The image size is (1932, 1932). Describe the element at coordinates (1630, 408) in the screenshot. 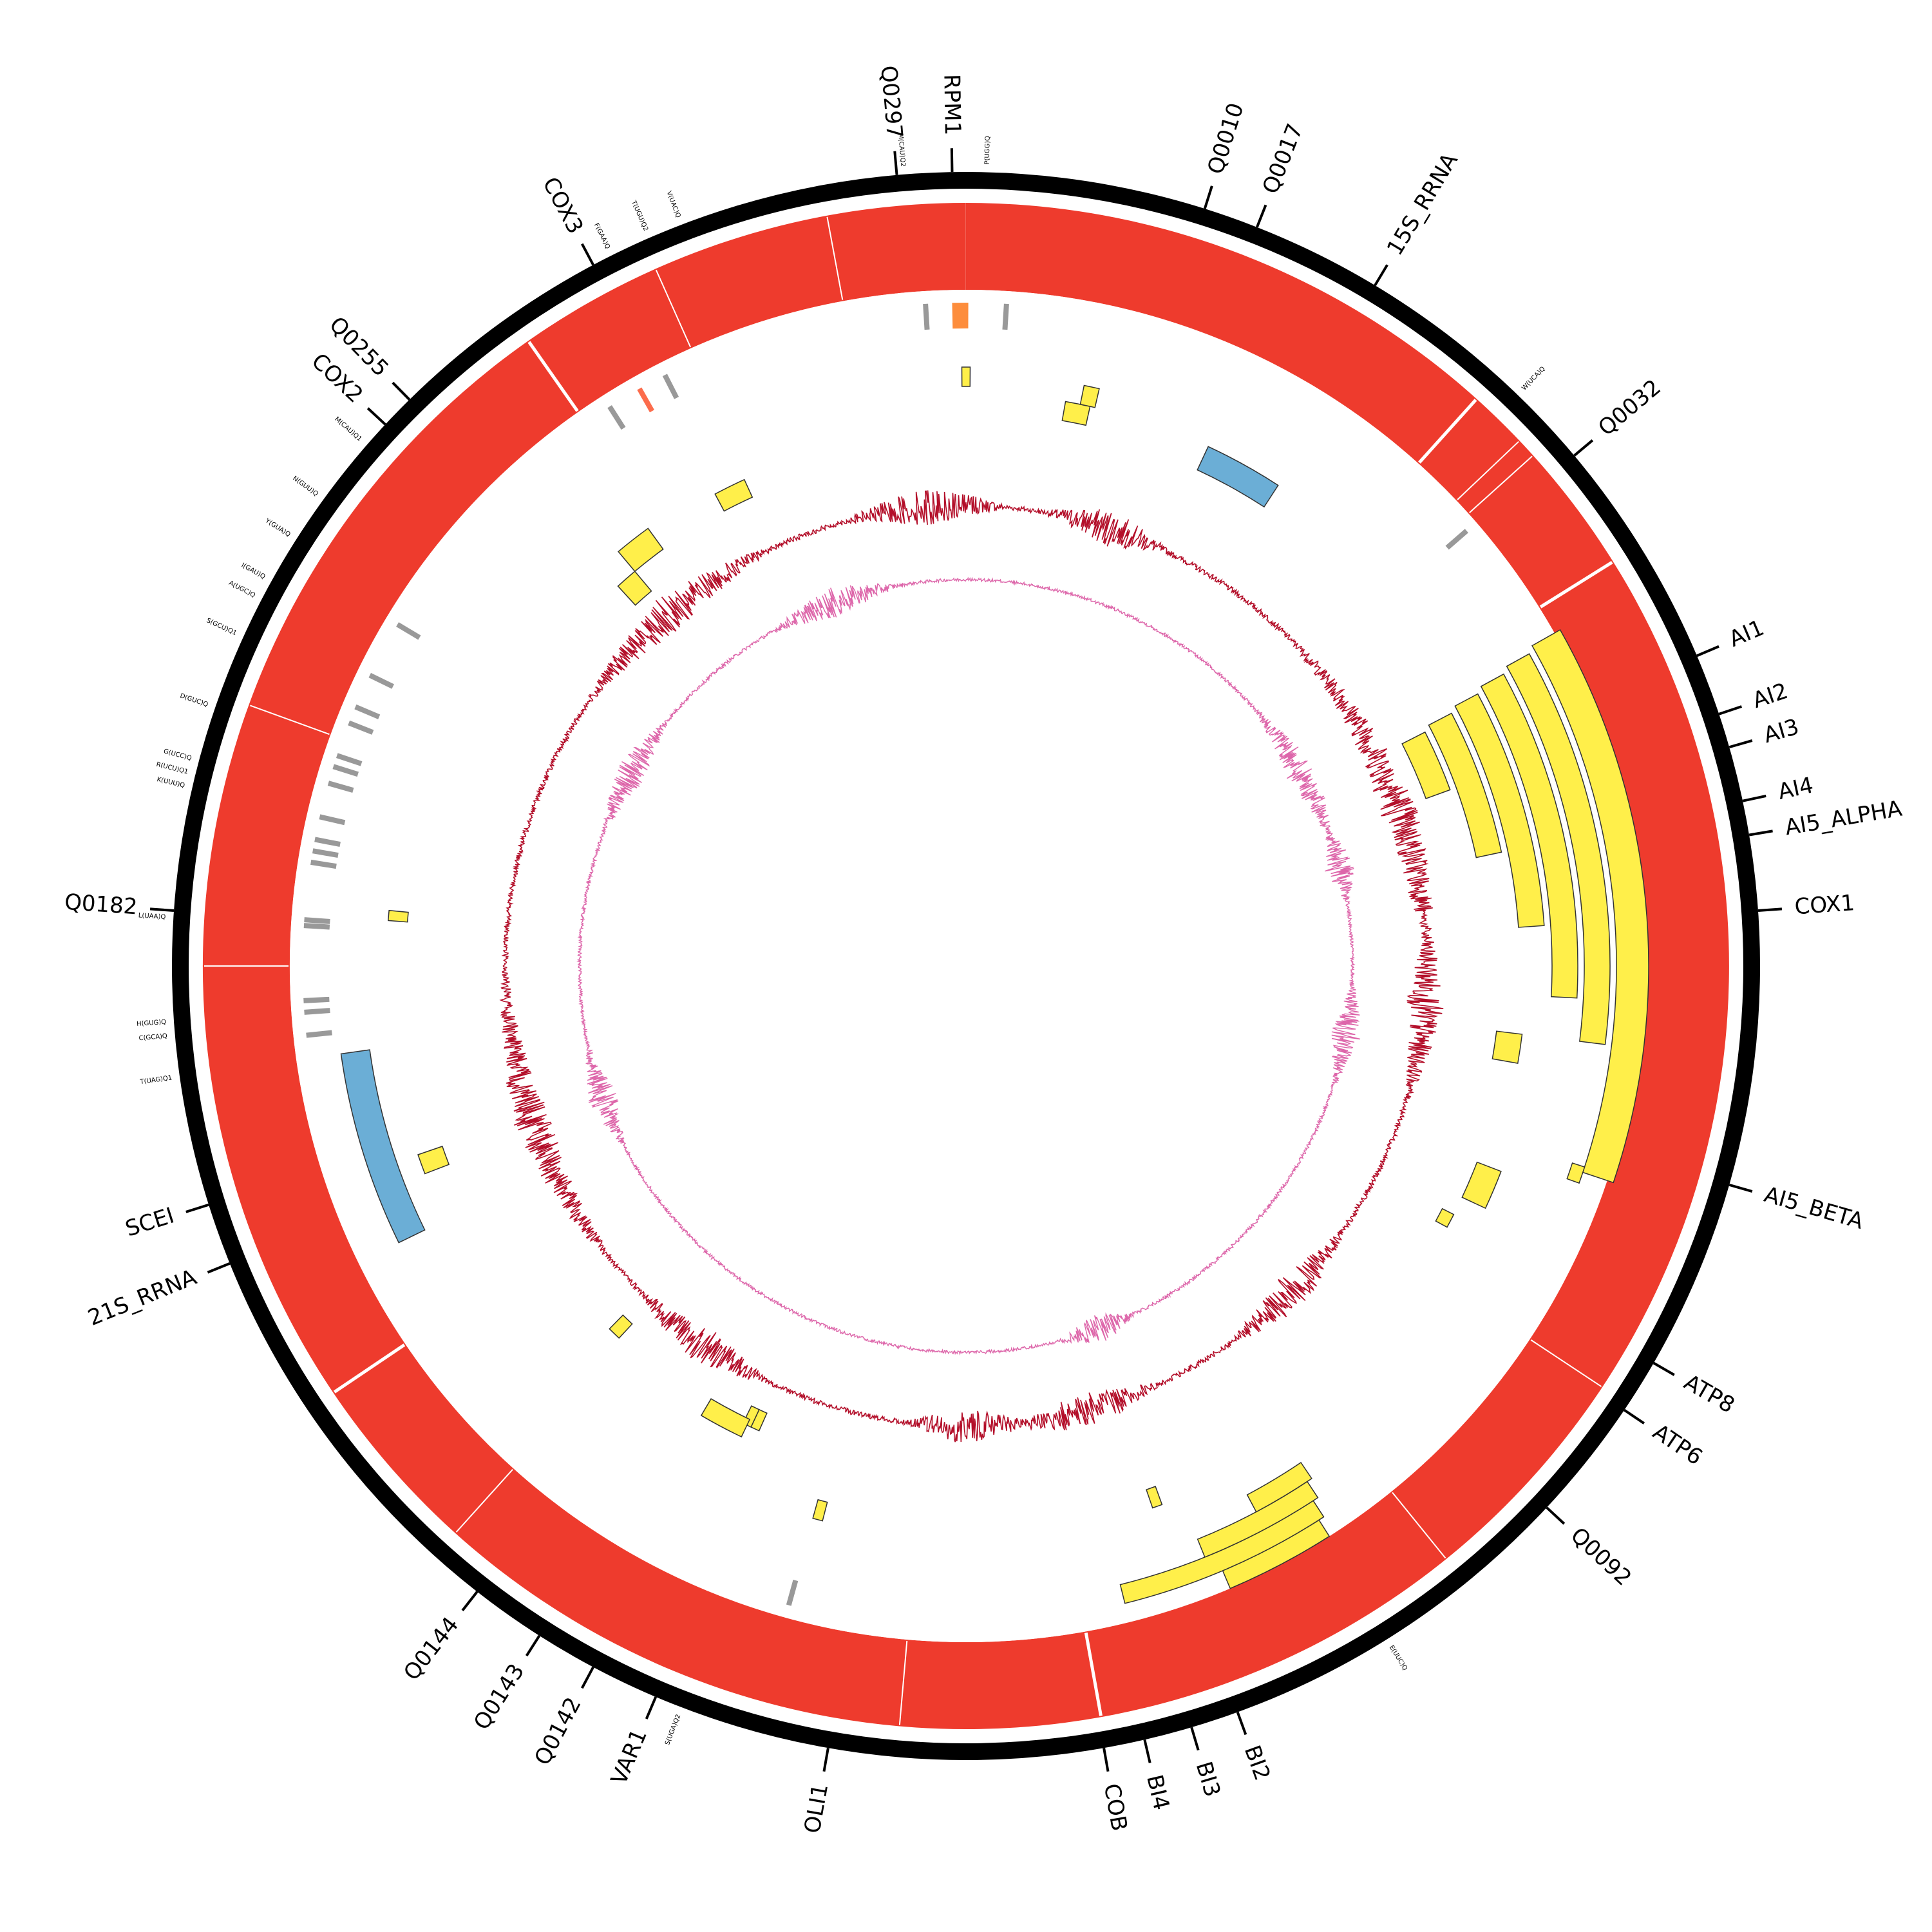

I see `gene-label: Q0032` at that location.